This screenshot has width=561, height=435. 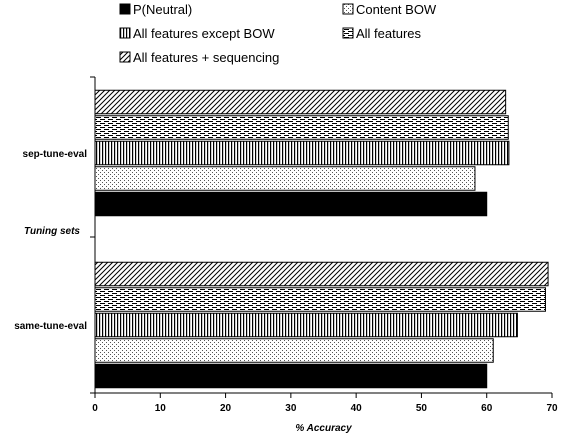 I want to click on x-tick-label: 40, so click(x=357, y=408).